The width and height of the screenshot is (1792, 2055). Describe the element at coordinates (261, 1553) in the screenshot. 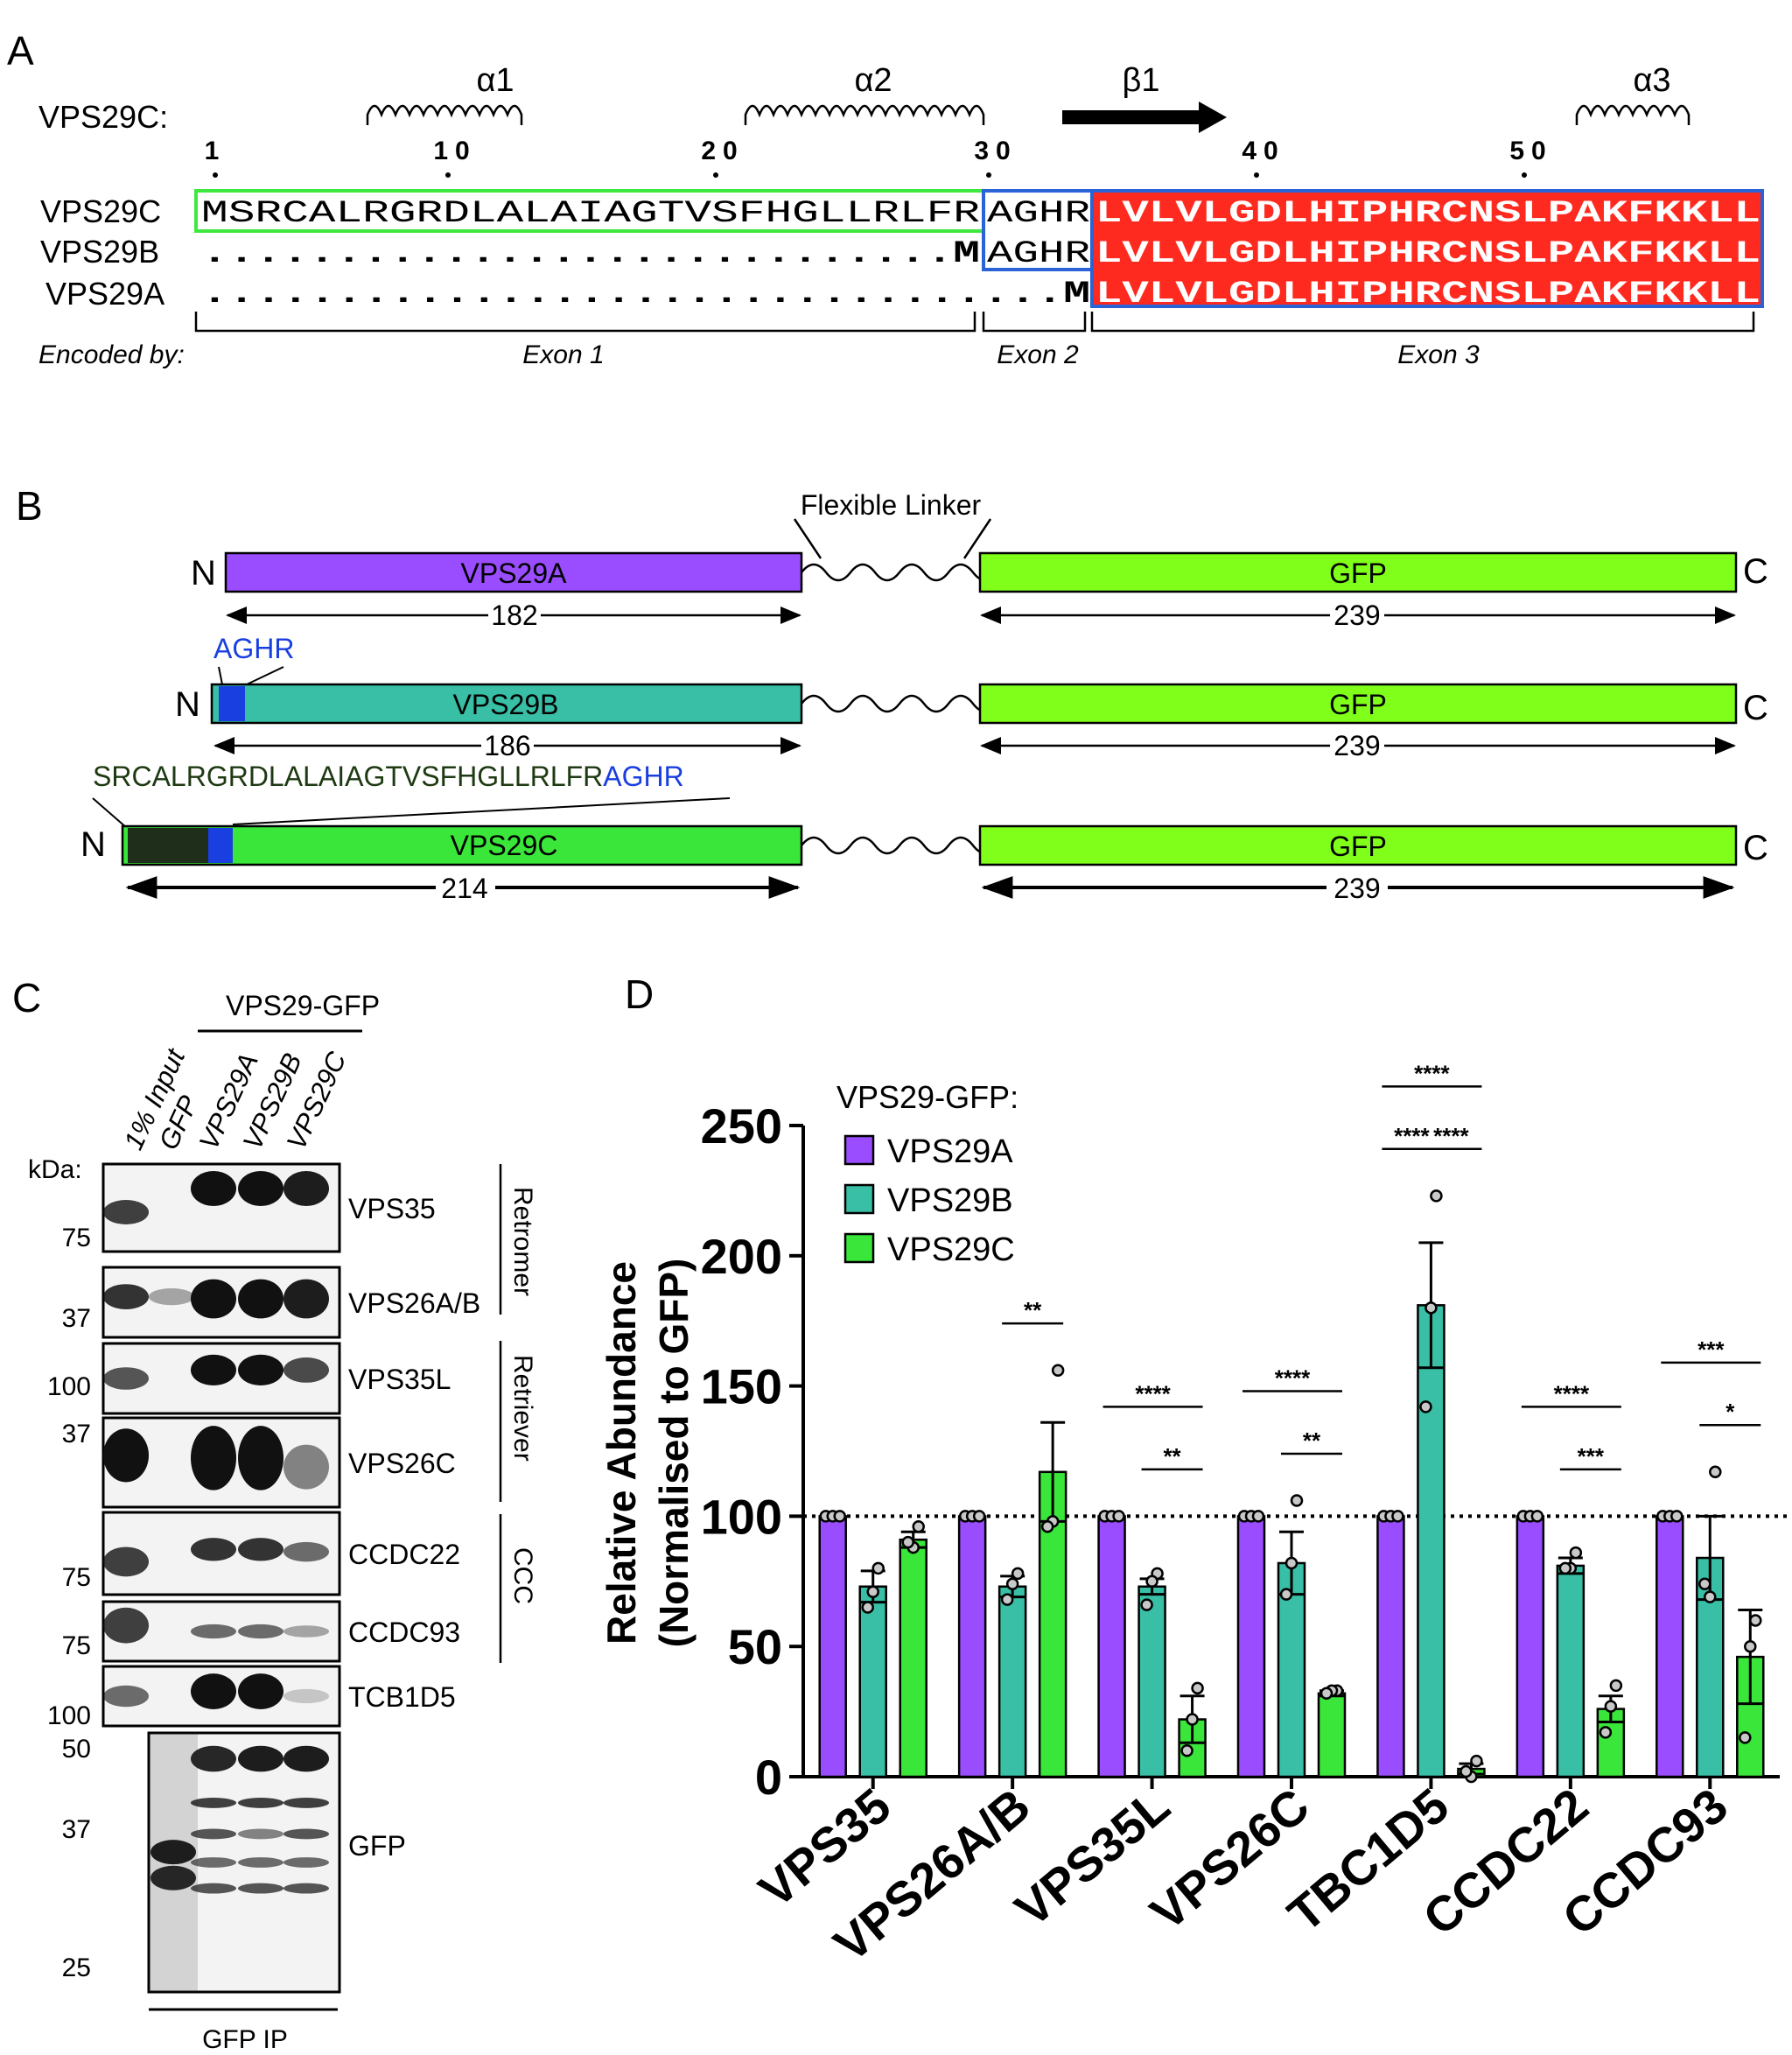

I see `blot-ccdc22: CCDC22 75` at that location.